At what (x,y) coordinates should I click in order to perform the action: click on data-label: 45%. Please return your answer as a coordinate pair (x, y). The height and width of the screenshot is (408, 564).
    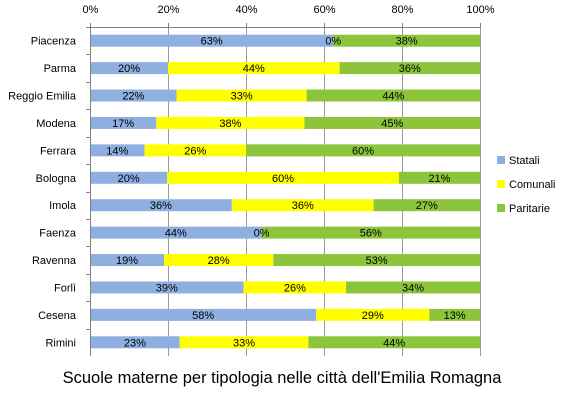
    Looking at the image, I should click on (392, 124).